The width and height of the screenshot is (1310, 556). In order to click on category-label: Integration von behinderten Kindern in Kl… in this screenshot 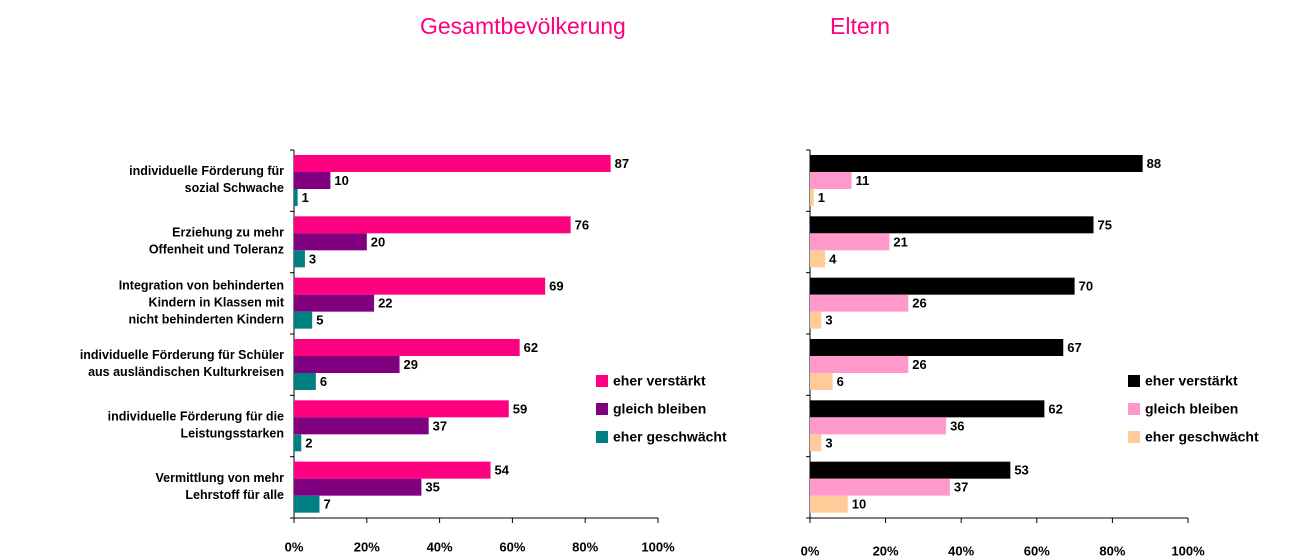, I will do `click(202, 303)`.